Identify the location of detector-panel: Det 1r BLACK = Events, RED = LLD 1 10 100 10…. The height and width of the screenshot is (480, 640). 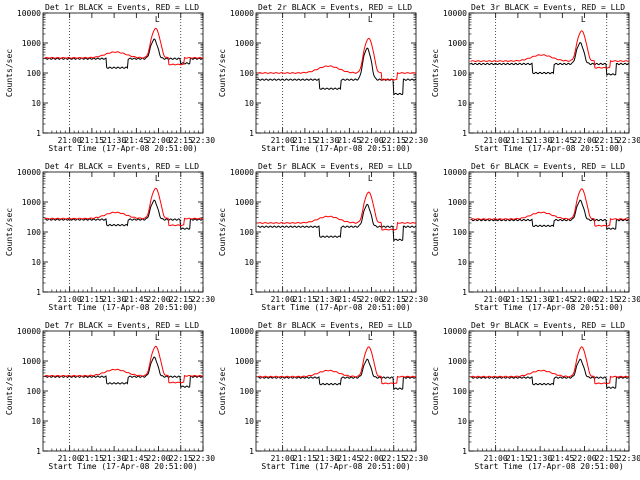
(110, 78).